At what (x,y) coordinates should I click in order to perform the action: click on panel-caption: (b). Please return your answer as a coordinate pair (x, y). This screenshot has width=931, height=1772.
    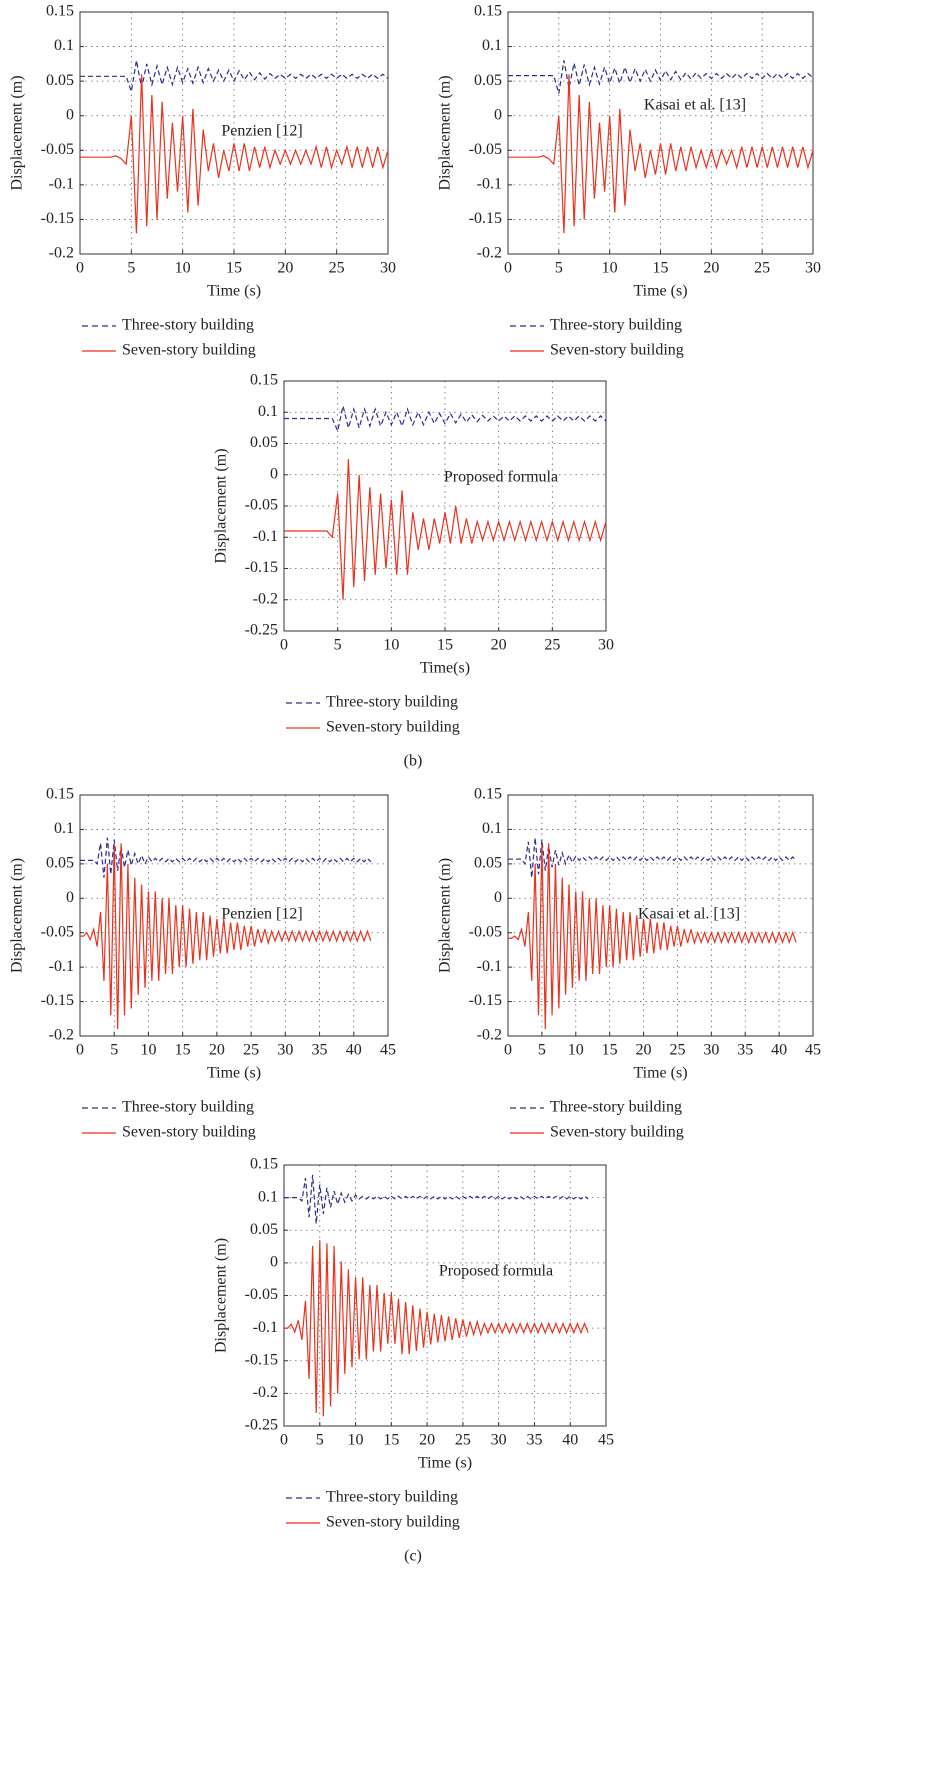
    Looking at the image, I should click on (413, 761).